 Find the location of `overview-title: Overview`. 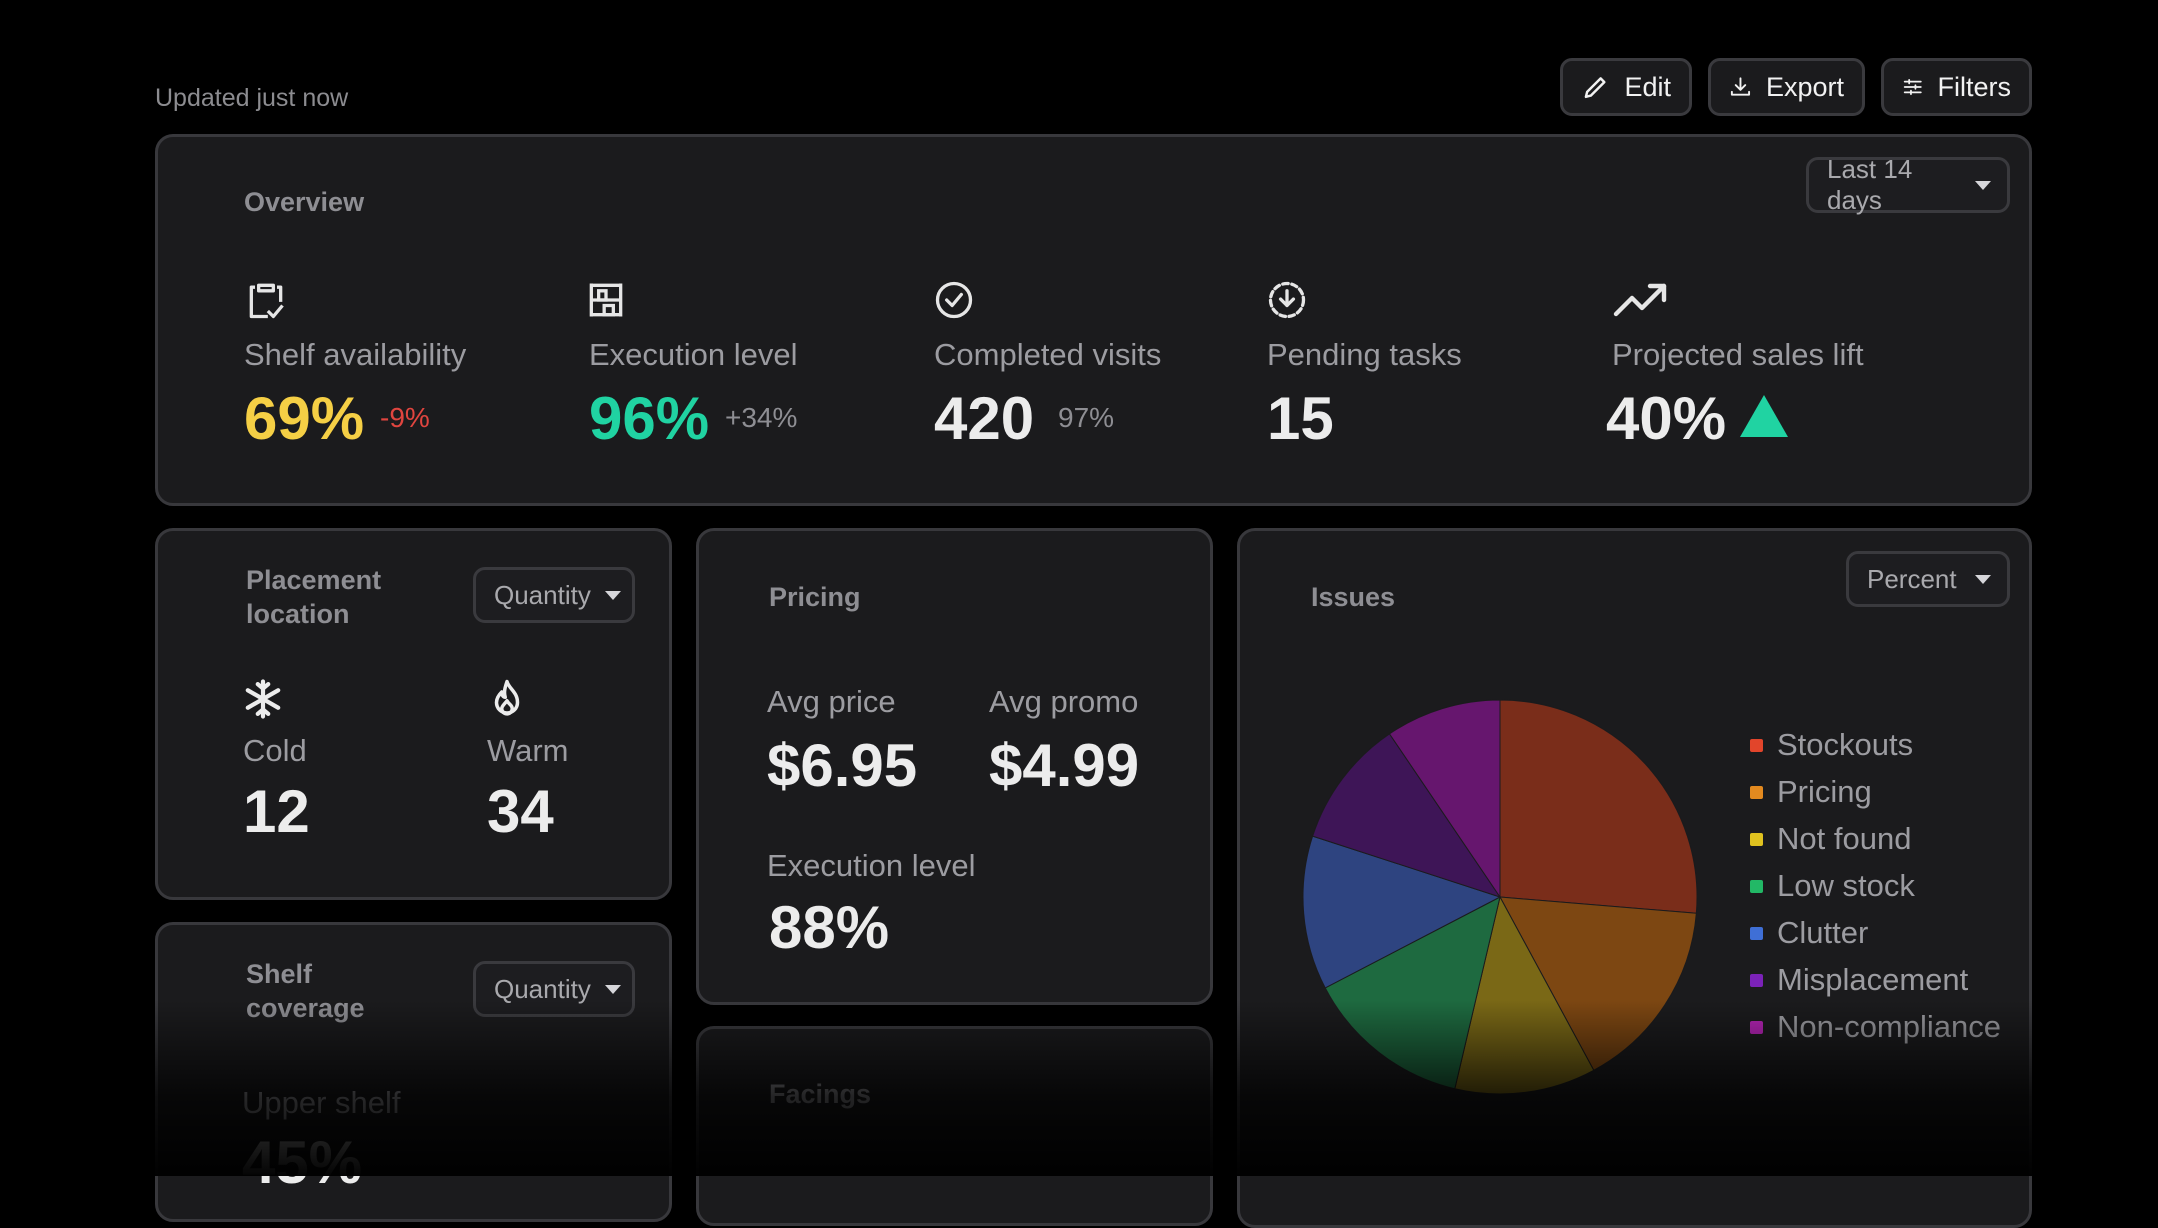

overview-title: Overview is located at coordinates (304, 202).